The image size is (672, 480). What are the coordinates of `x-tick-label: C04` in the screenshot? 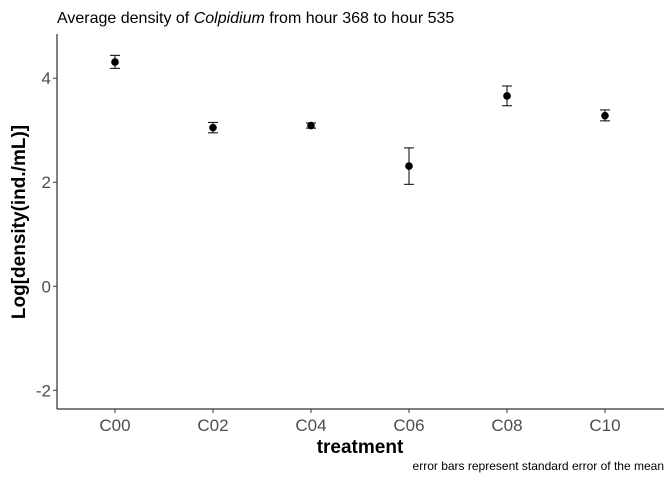 It's located at (310, 425).